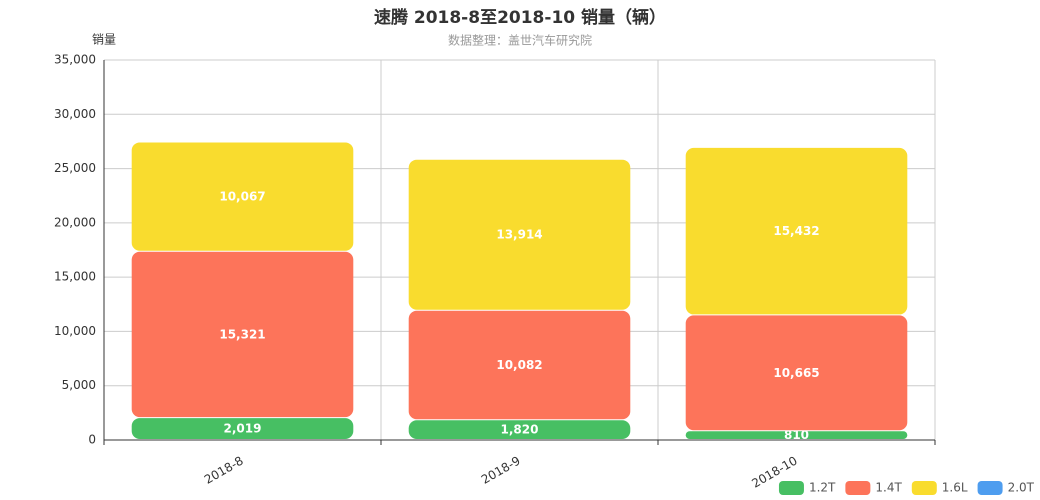 The height and width of the screenshot is (500, 1040). Describe the element at coordinates (75, 114) in the screenshot. I see `y-tick-label: 30,000` at that location.